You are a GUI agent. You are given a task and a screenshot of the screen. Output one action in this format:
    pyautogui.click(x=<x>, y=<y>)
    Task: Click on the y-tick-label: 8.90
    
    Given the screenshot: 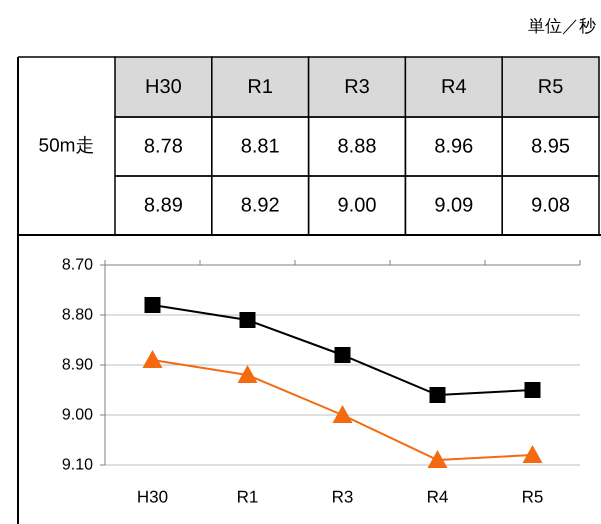 What is the action you would take?
    pyautogui.click(x=78, y=365)
    